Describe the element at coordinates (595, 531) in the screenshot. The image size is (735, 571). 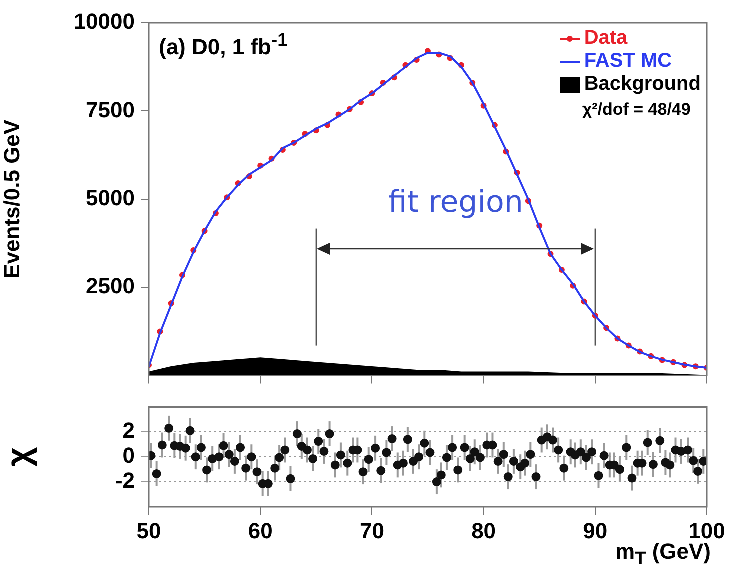
I see `x-tick-label: 90` at that location.